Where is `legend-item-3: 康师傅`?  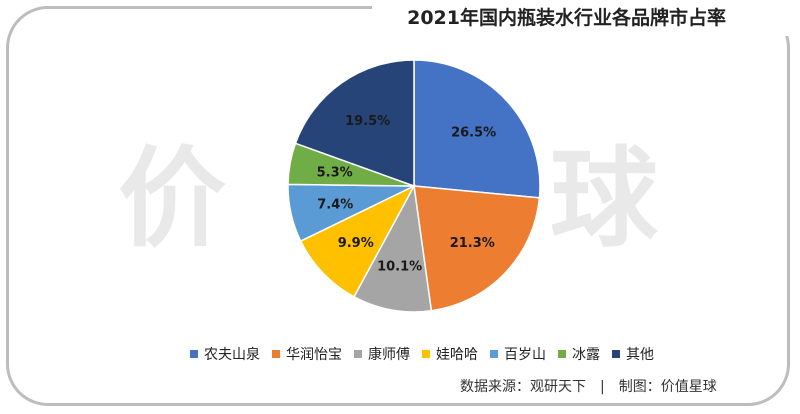 legend-item-3: 康师傅 is located at coordinates (382, 354).